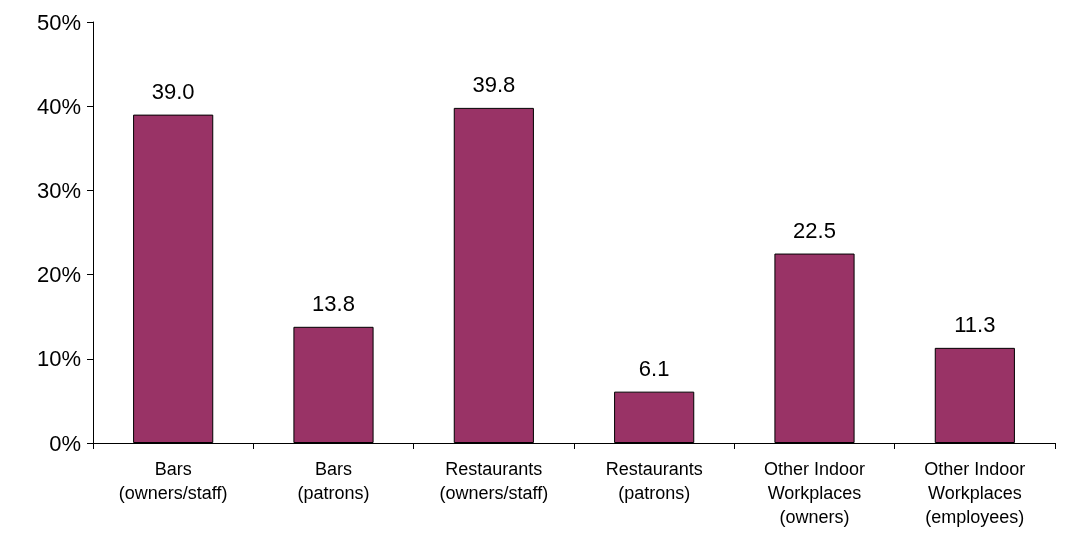  What do you see at coordinates (58, 275) in the screenshot?
I see `y-tick-label: 20%` at bounding box center [58, 275].